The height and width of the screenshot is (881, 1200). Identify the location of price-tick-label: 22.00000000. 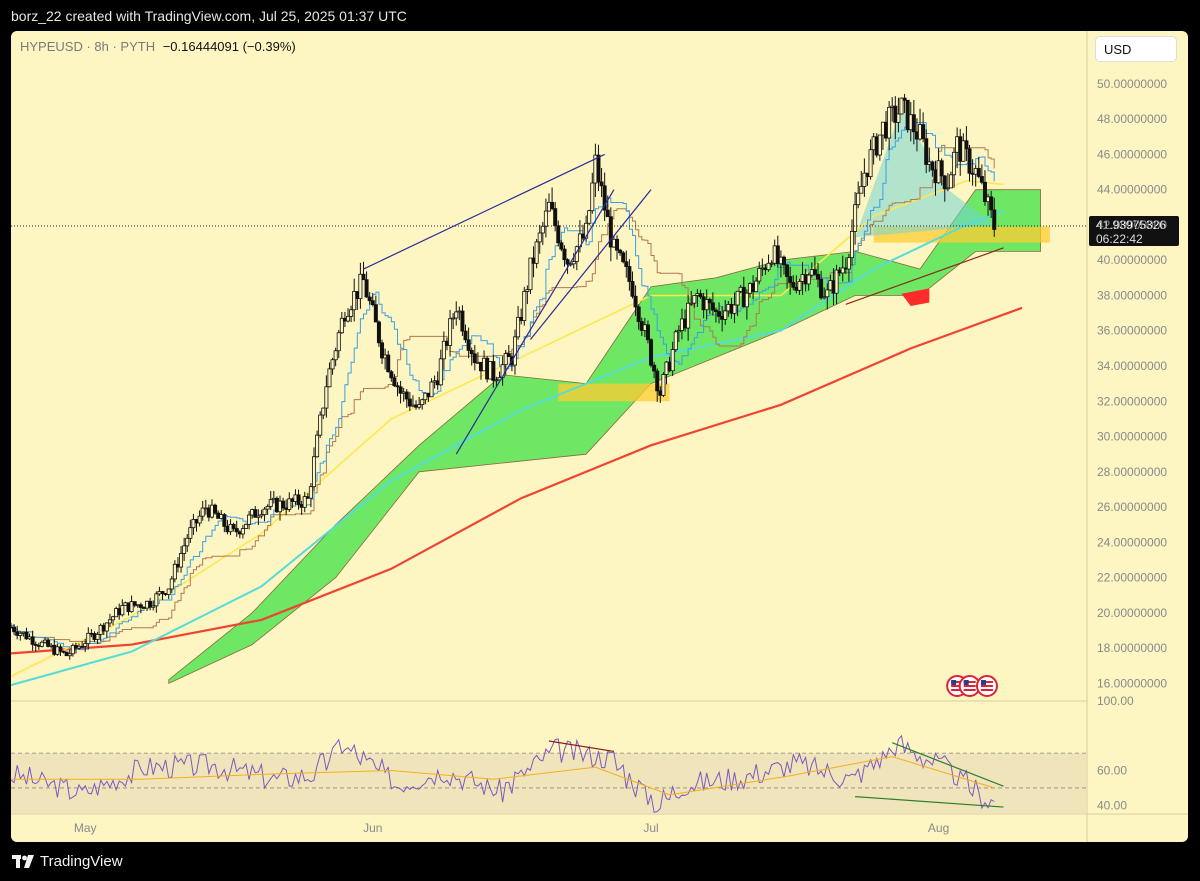
(1132, 578).